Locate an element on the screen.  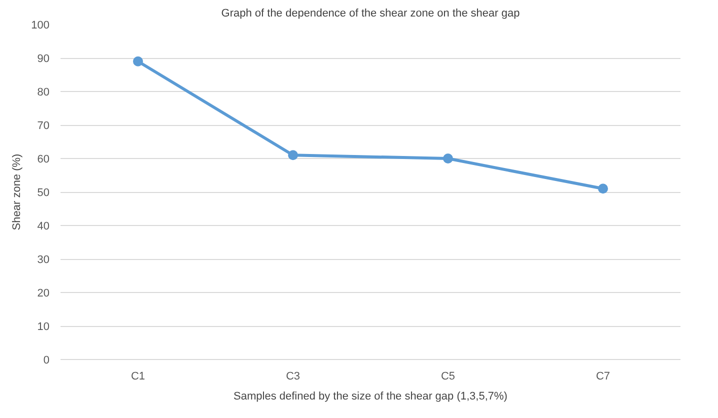
y-tick-label: 100 is located at coordinates (40, 26).